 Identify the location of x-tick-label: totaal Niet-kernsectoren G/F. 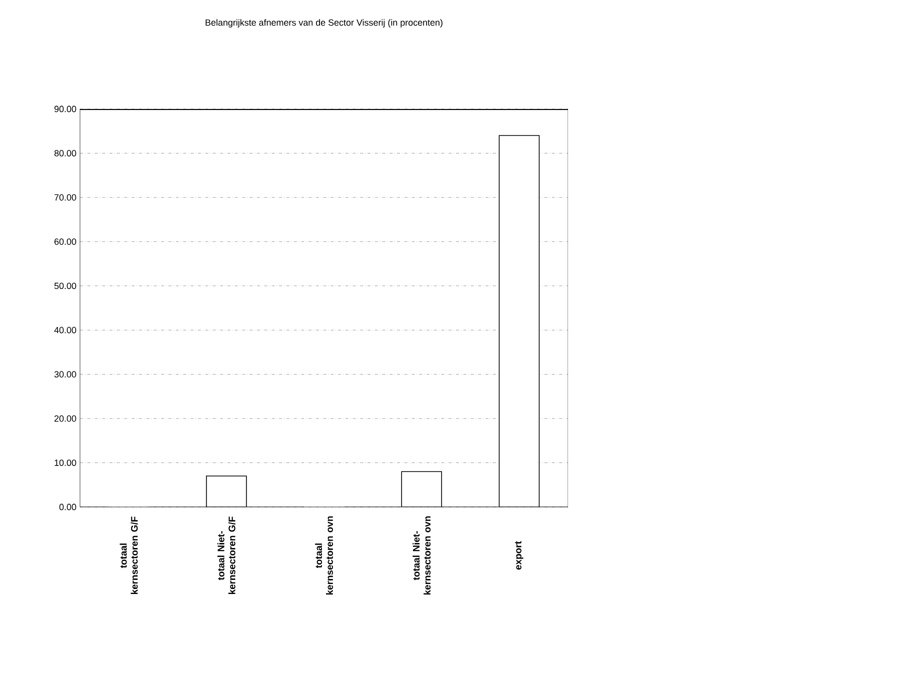
(226, 555).